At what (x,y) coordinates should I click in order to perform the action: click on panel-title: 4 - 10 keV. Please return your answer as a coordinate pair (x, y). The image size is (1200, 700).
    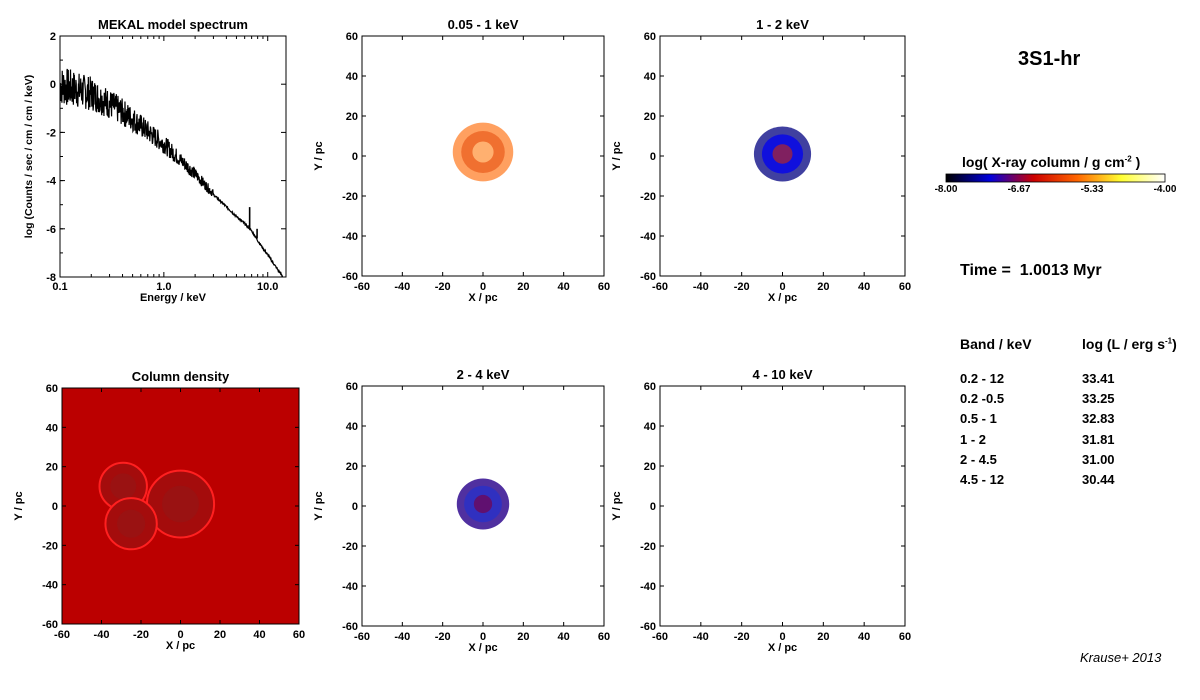
    Looking at the image, I should click on (783, 374).